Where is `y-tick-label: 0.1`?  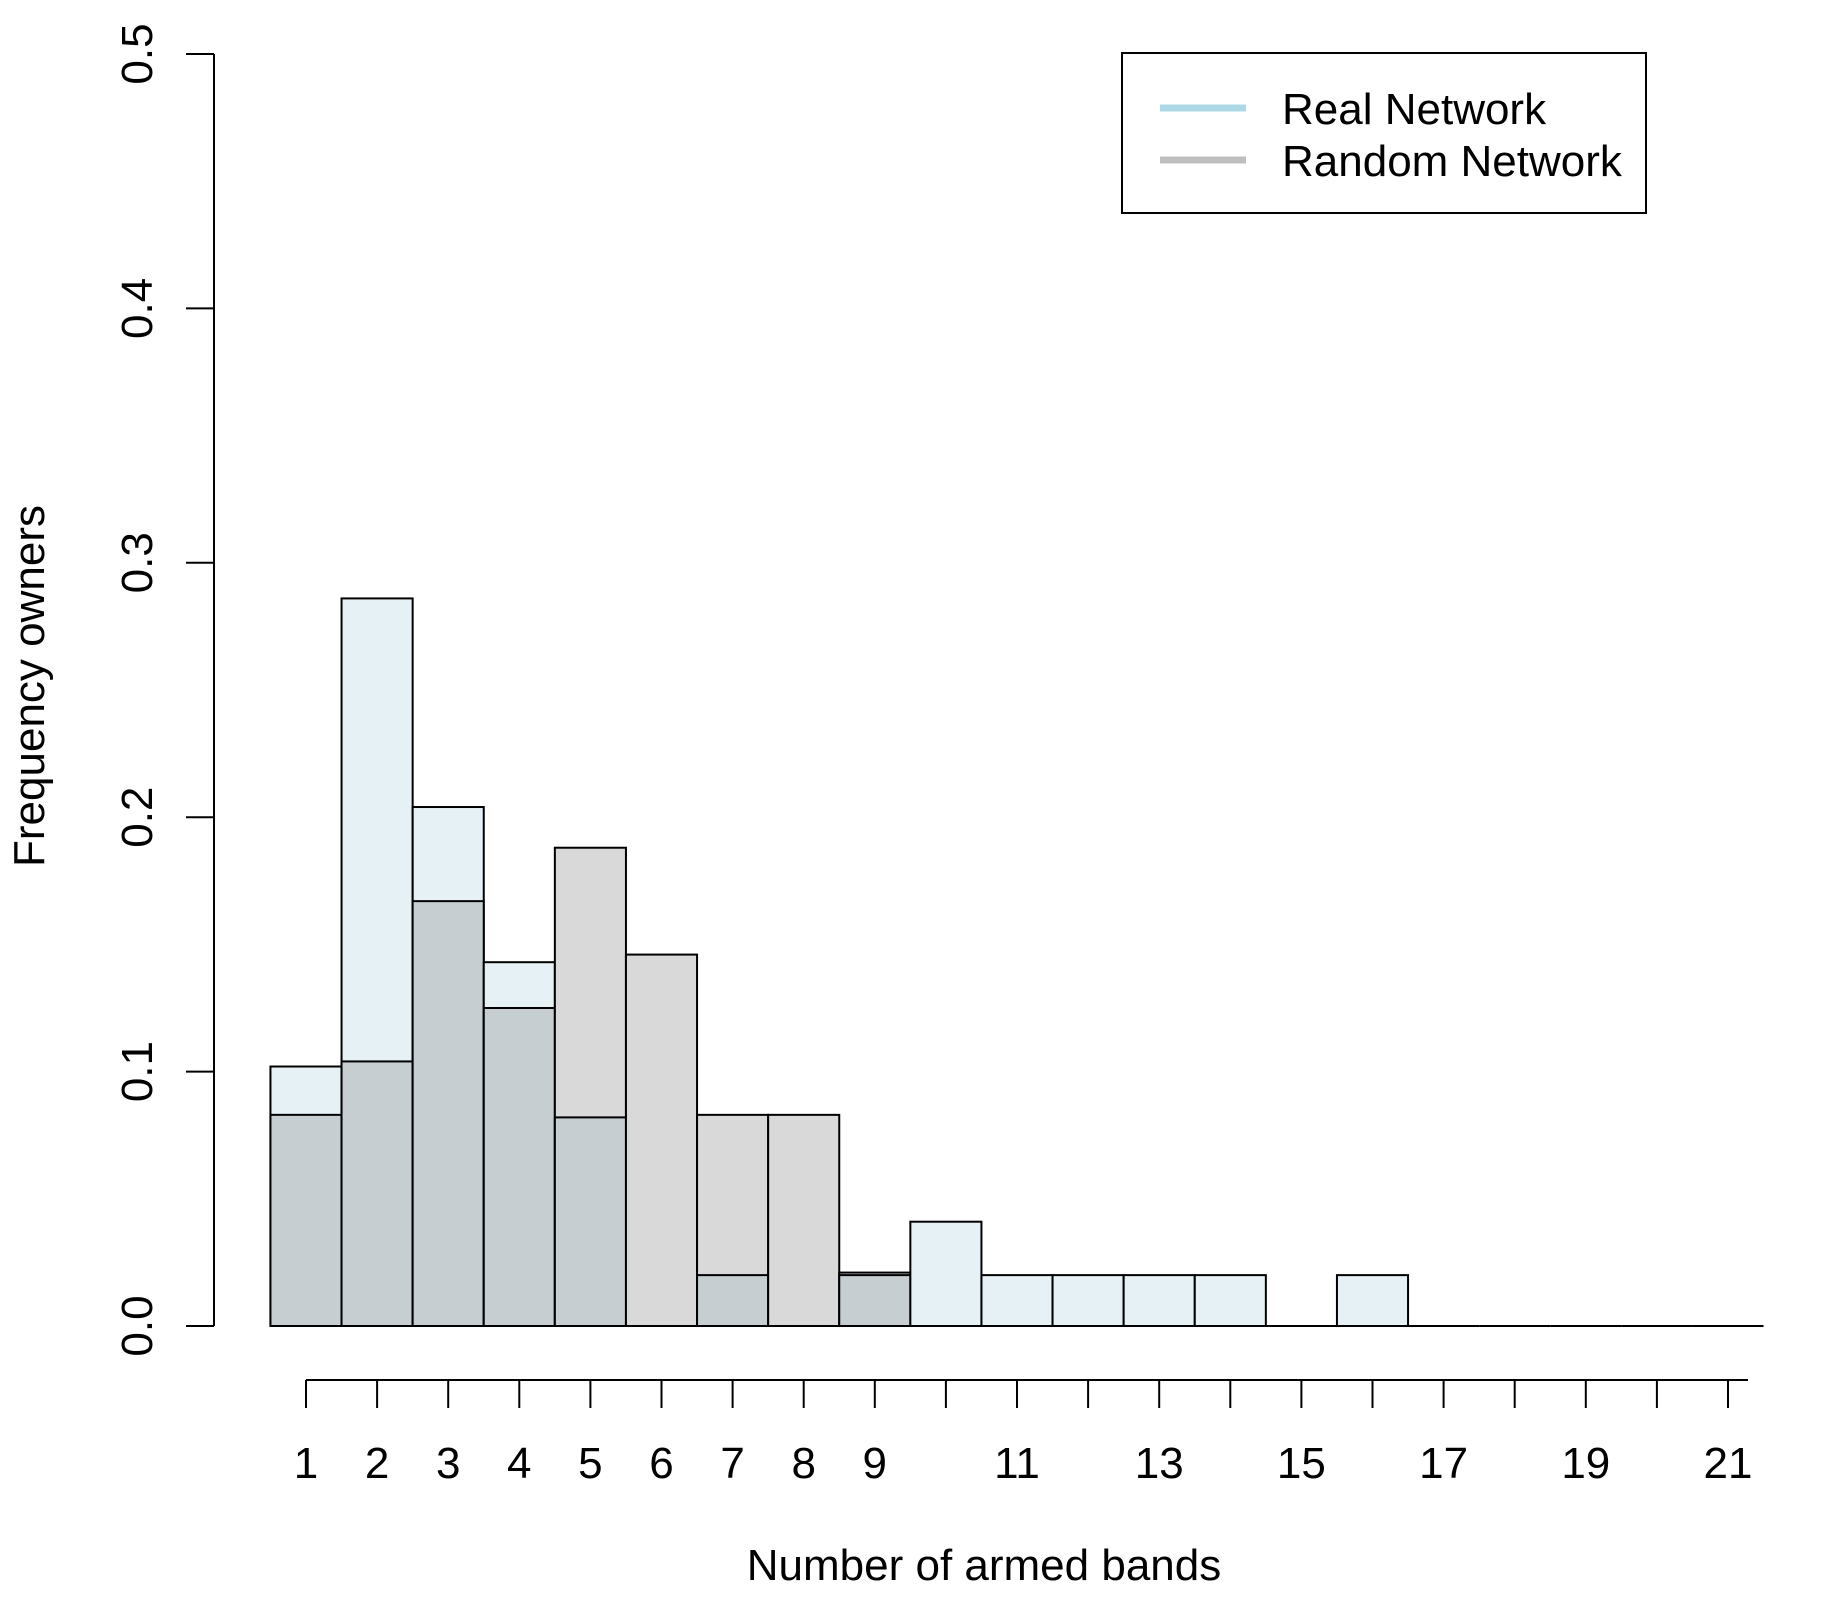
y-tick-label: 0.1 is located at coordinates (137, 1071).